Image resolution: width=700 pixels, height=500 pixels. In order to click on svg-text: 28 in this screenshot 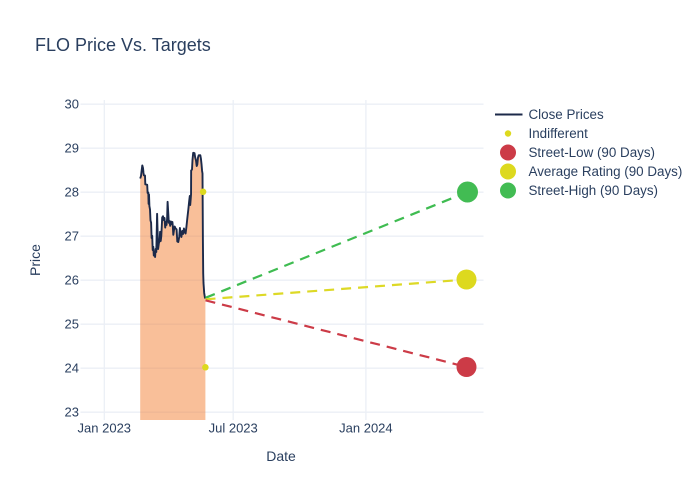, I will do `click(72, 192)`.